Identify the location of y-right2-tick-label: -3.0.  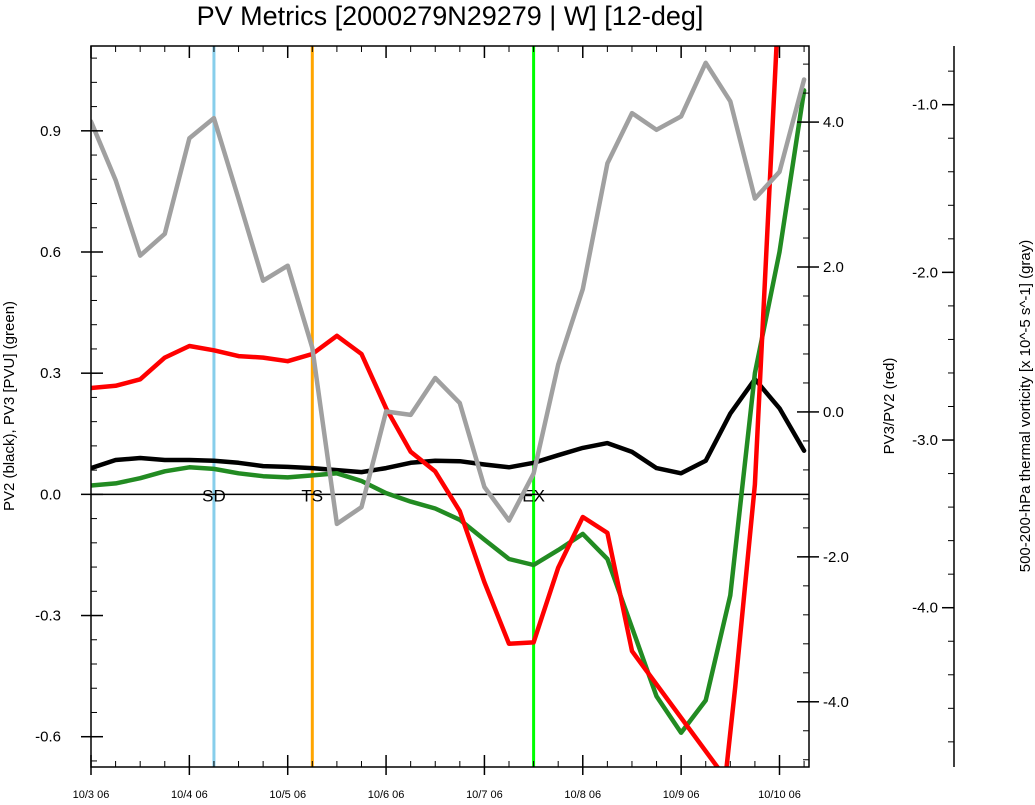
(925, 440).